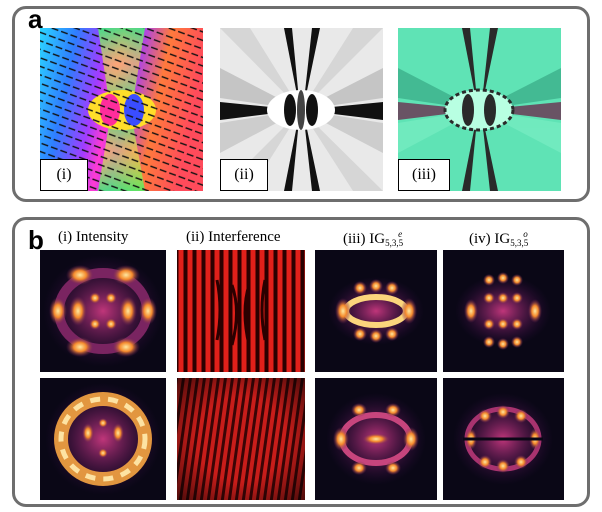  Describe the element at coordinates (93, 237) in the screenshot. I see `column-title-intensity: (i) Intensity` at that location.